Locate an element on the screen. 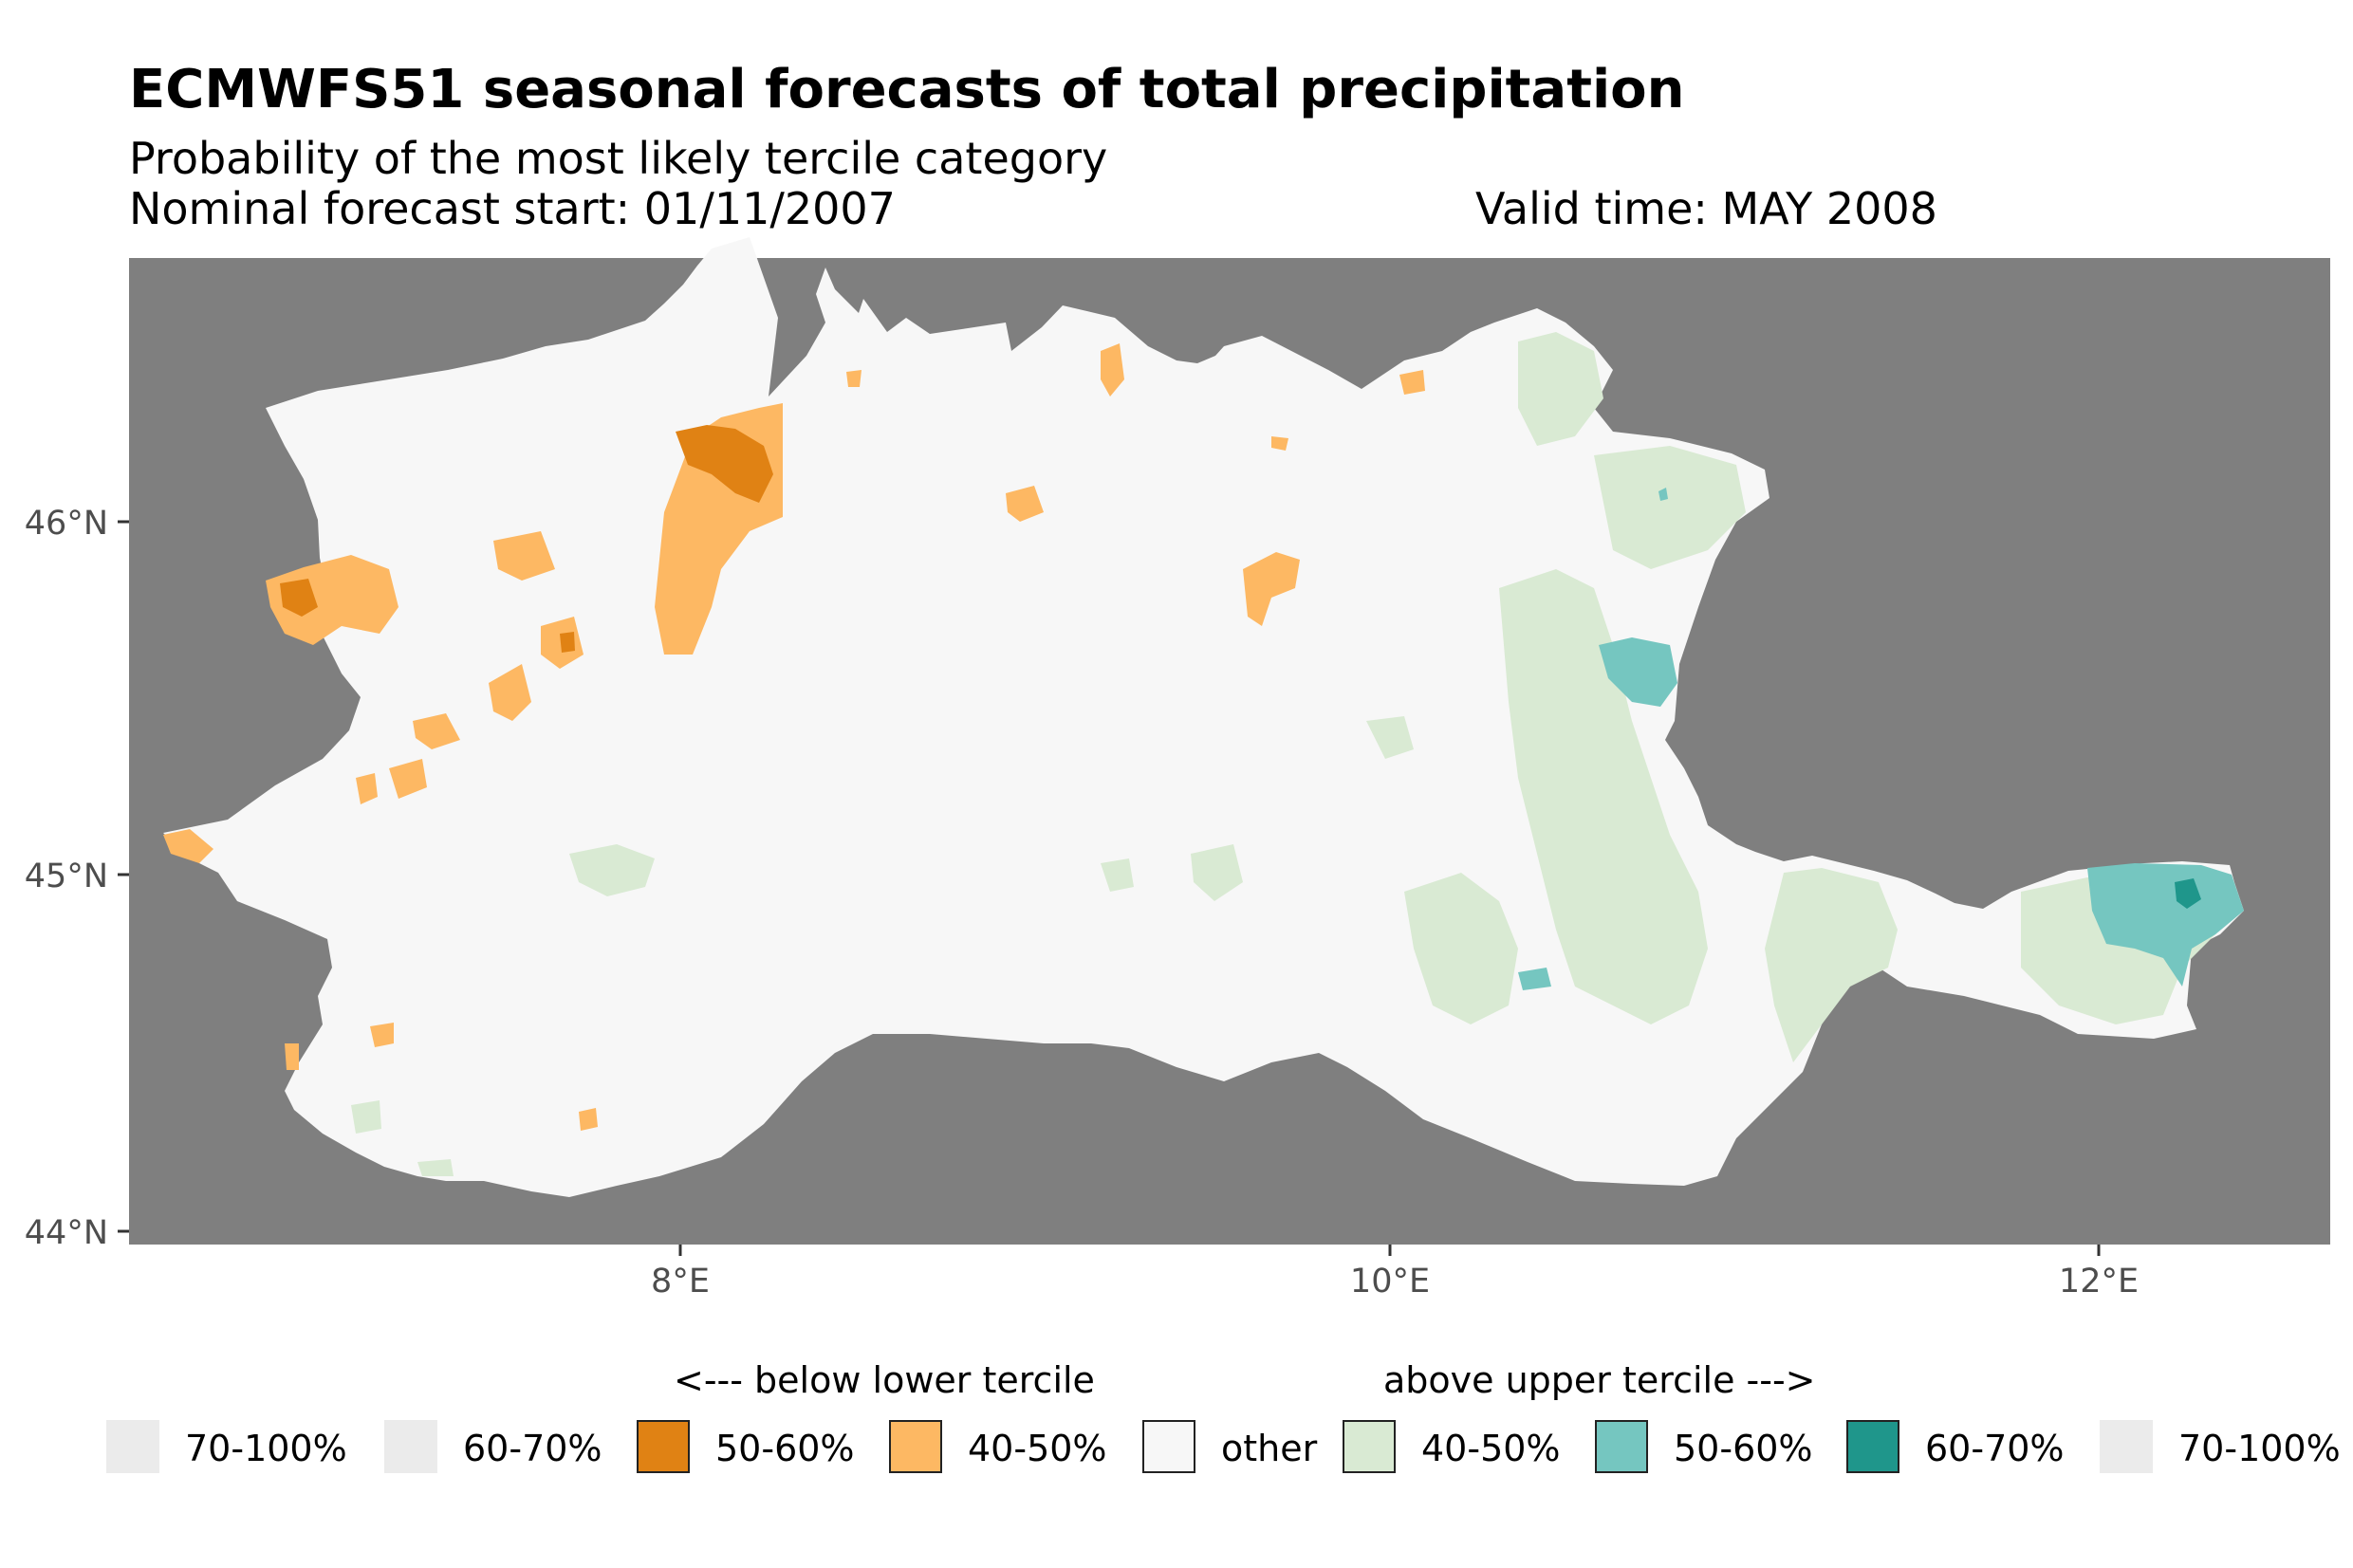 Image resolution: width=2353 pixels, height=1568 pixels. x-tick-label: 8°E is located at coordinates (680, 1282).